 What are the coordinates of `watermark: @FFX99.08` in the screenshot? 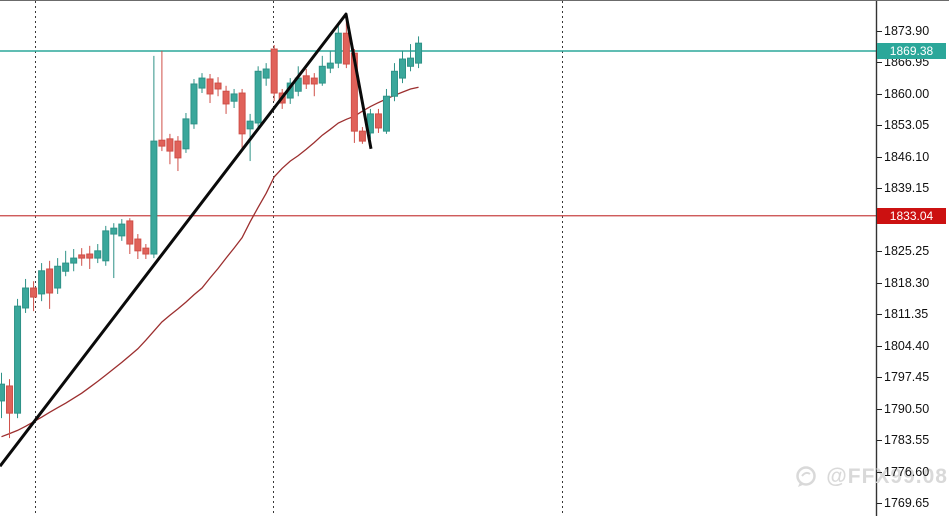 It's located at (870, 477).